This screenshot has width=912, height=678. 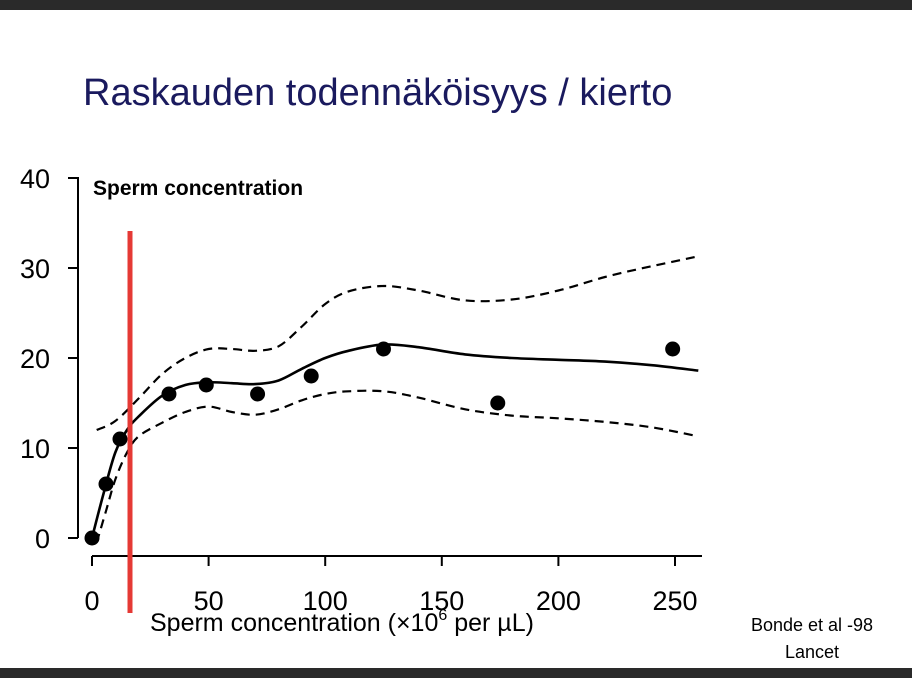 What do you see at coordinates (393, 585) in the screenshot?
I see `x-axis: 0 50 100 150 200 250` at bounding box center [393, 585].